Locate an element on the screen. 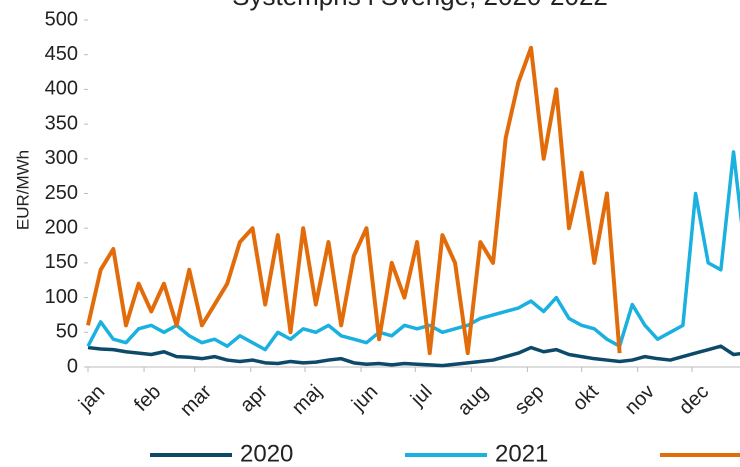 The width and height of the screenshot is (740, 467). y-tick-label: 200 is located at coordinates (61, 227).